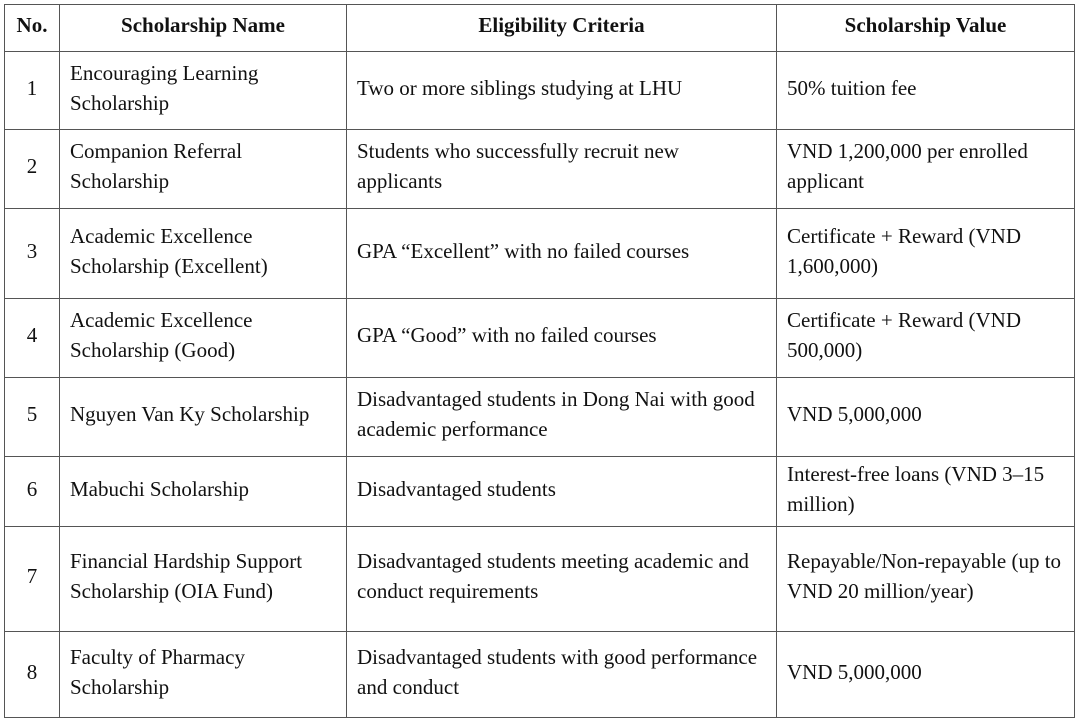  What do you see at coordinates (32, 674) in the screenshot?
I see `row-number: 8` at bounding box center [32, 674].